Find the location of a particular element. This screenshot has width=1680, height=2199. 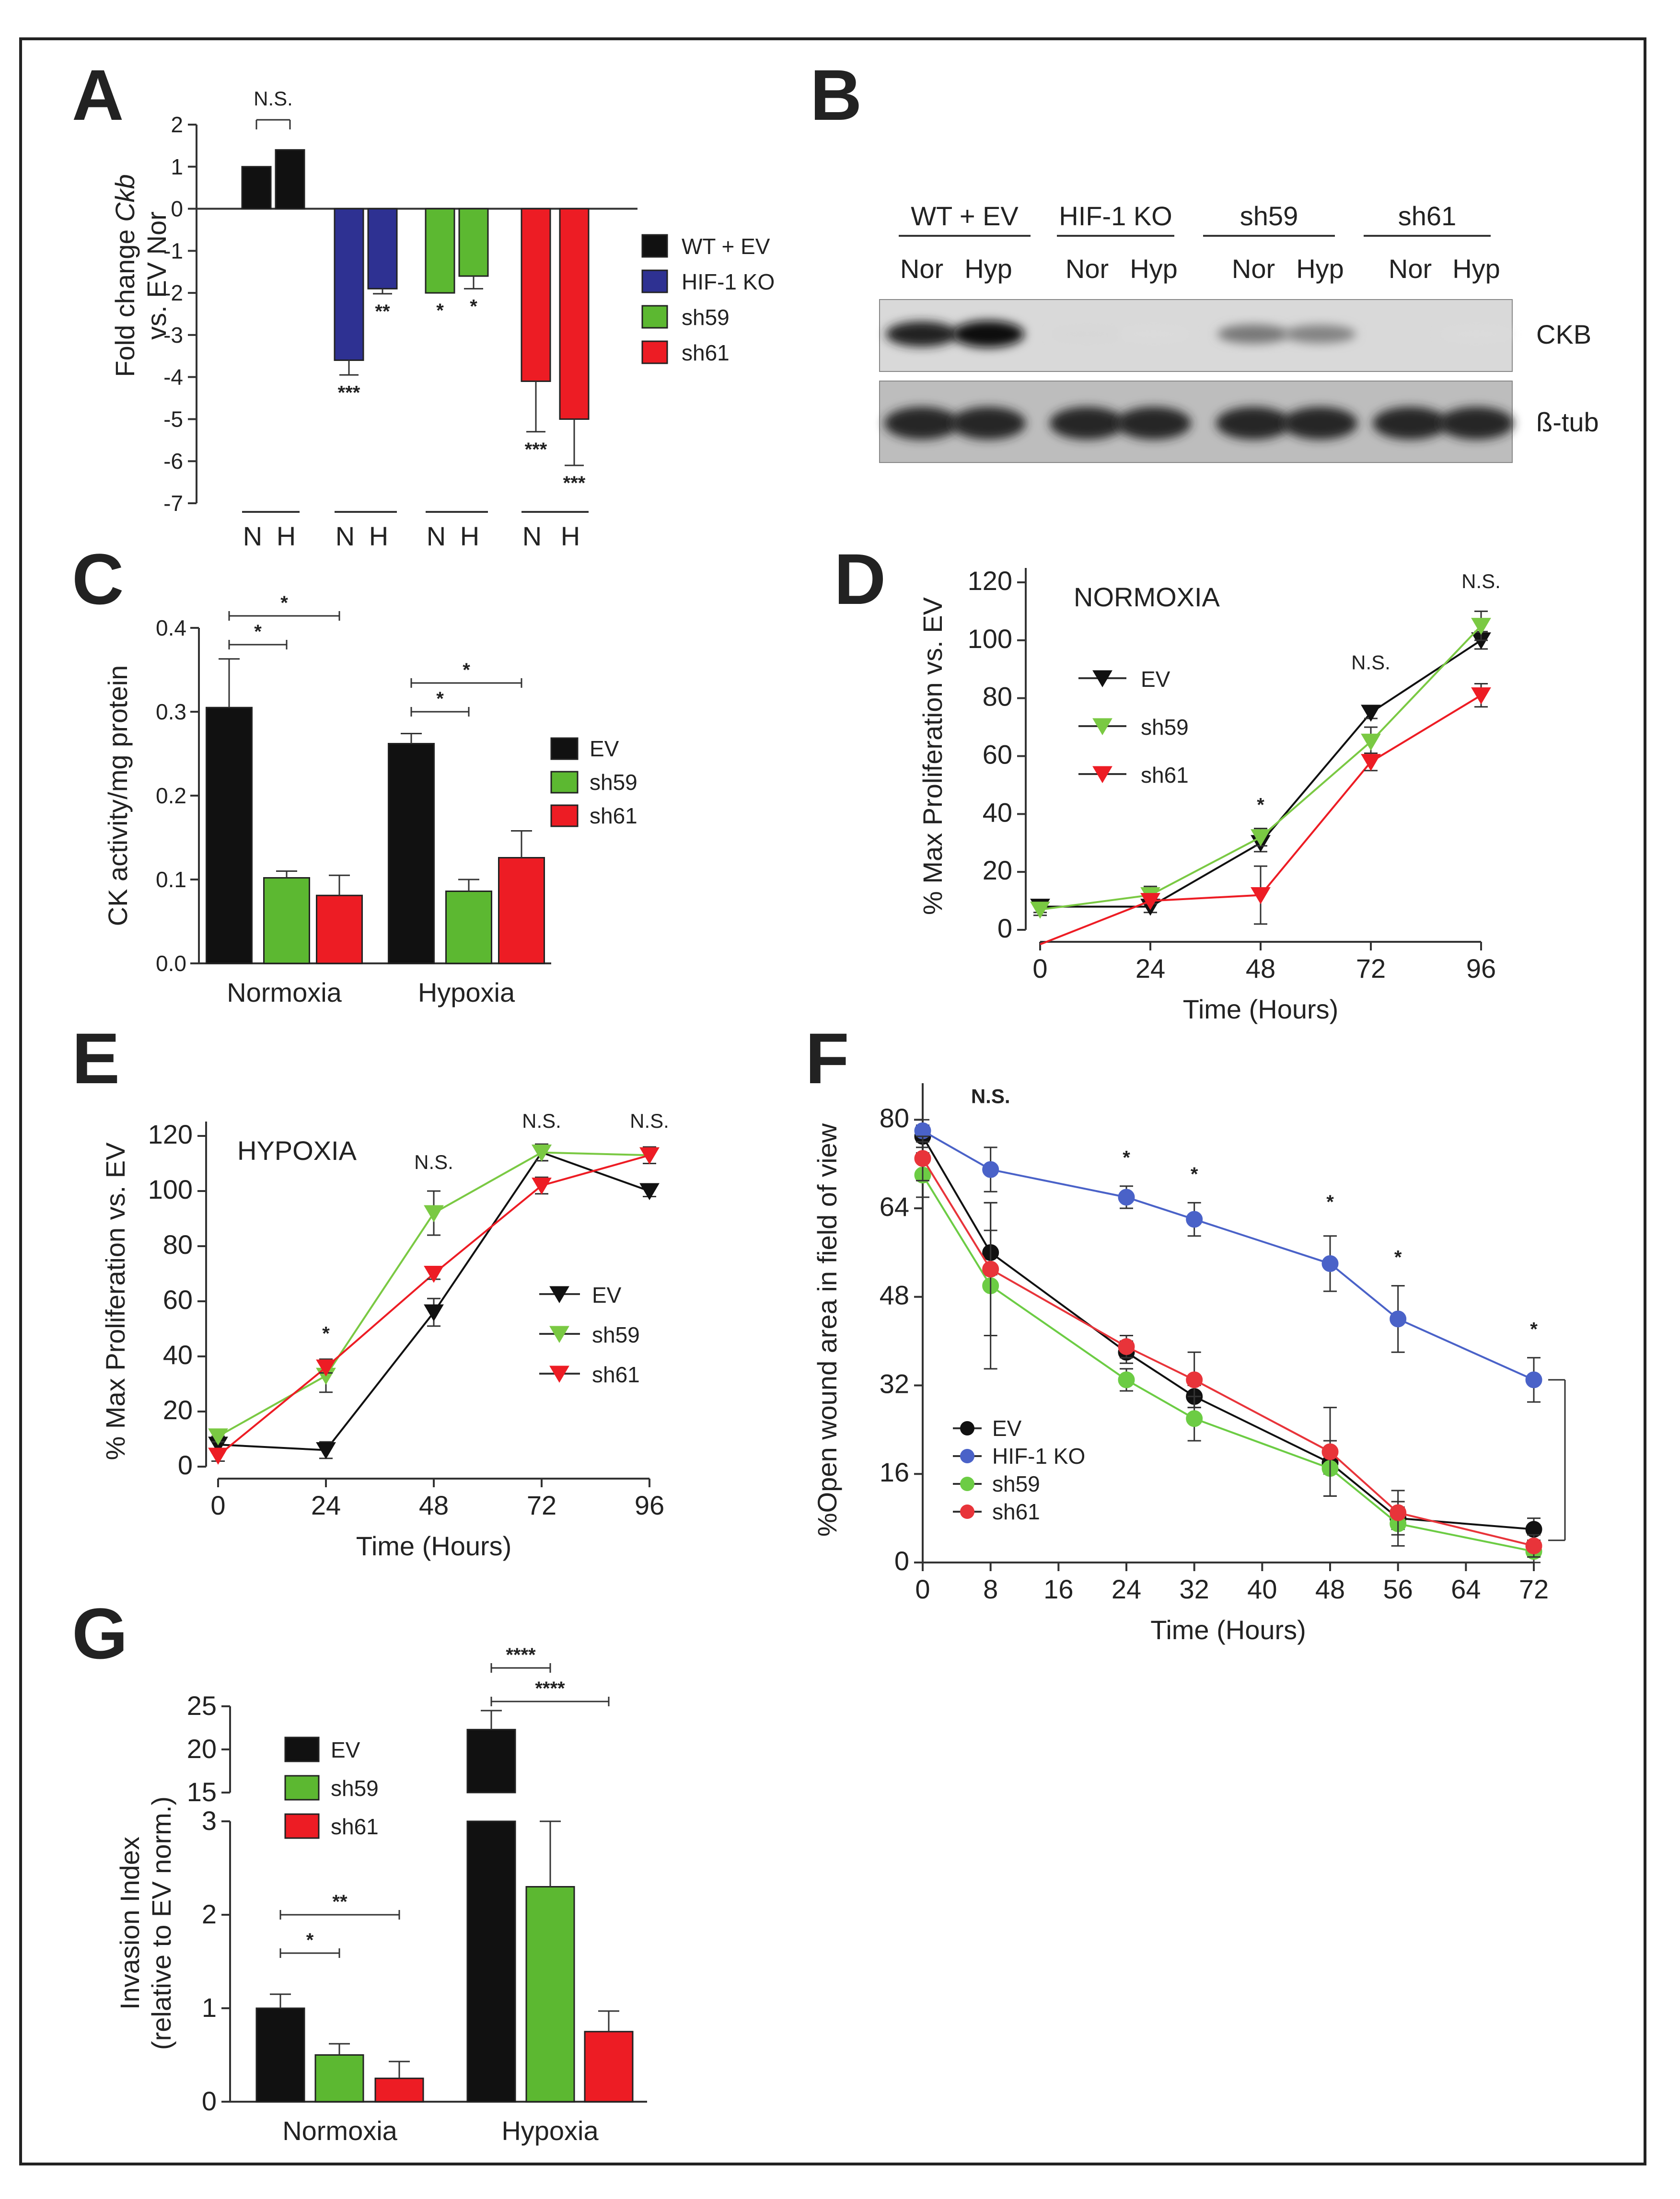

band-label-ckb: CKB is located at coordinates (1563, 334).